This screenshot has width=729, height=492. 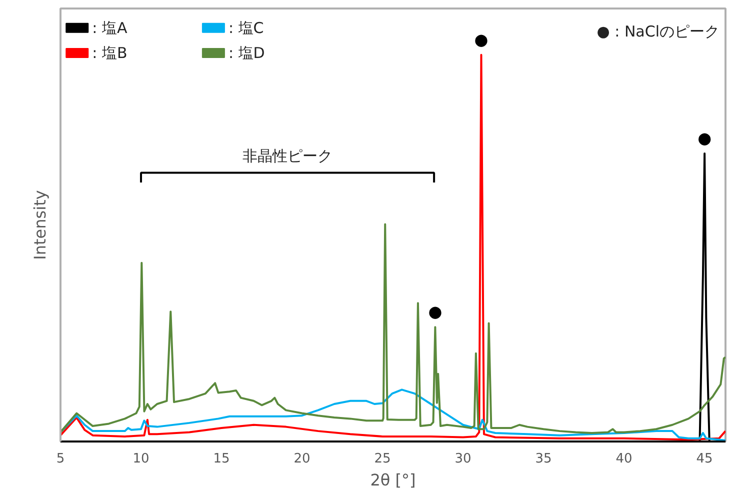 I want to click on x-tick-label: 45, so click(x=704, y=459).